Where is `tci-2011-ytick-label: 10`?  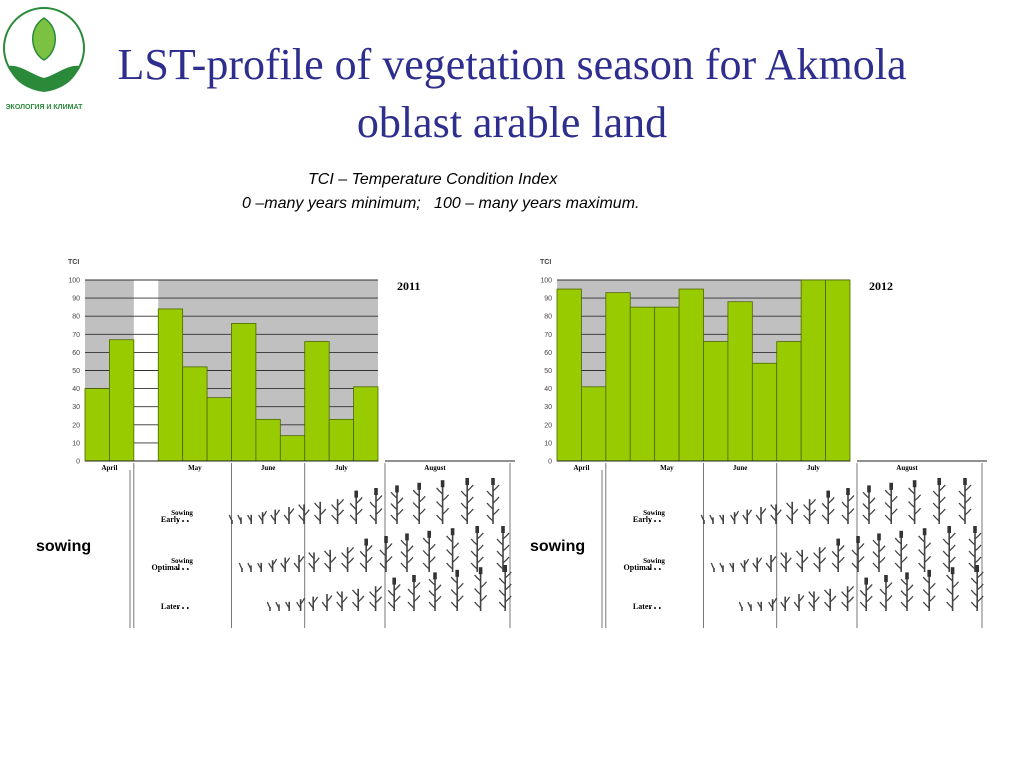 tci-2011-ytick-label: 10 is located at coordinates (76, 443).